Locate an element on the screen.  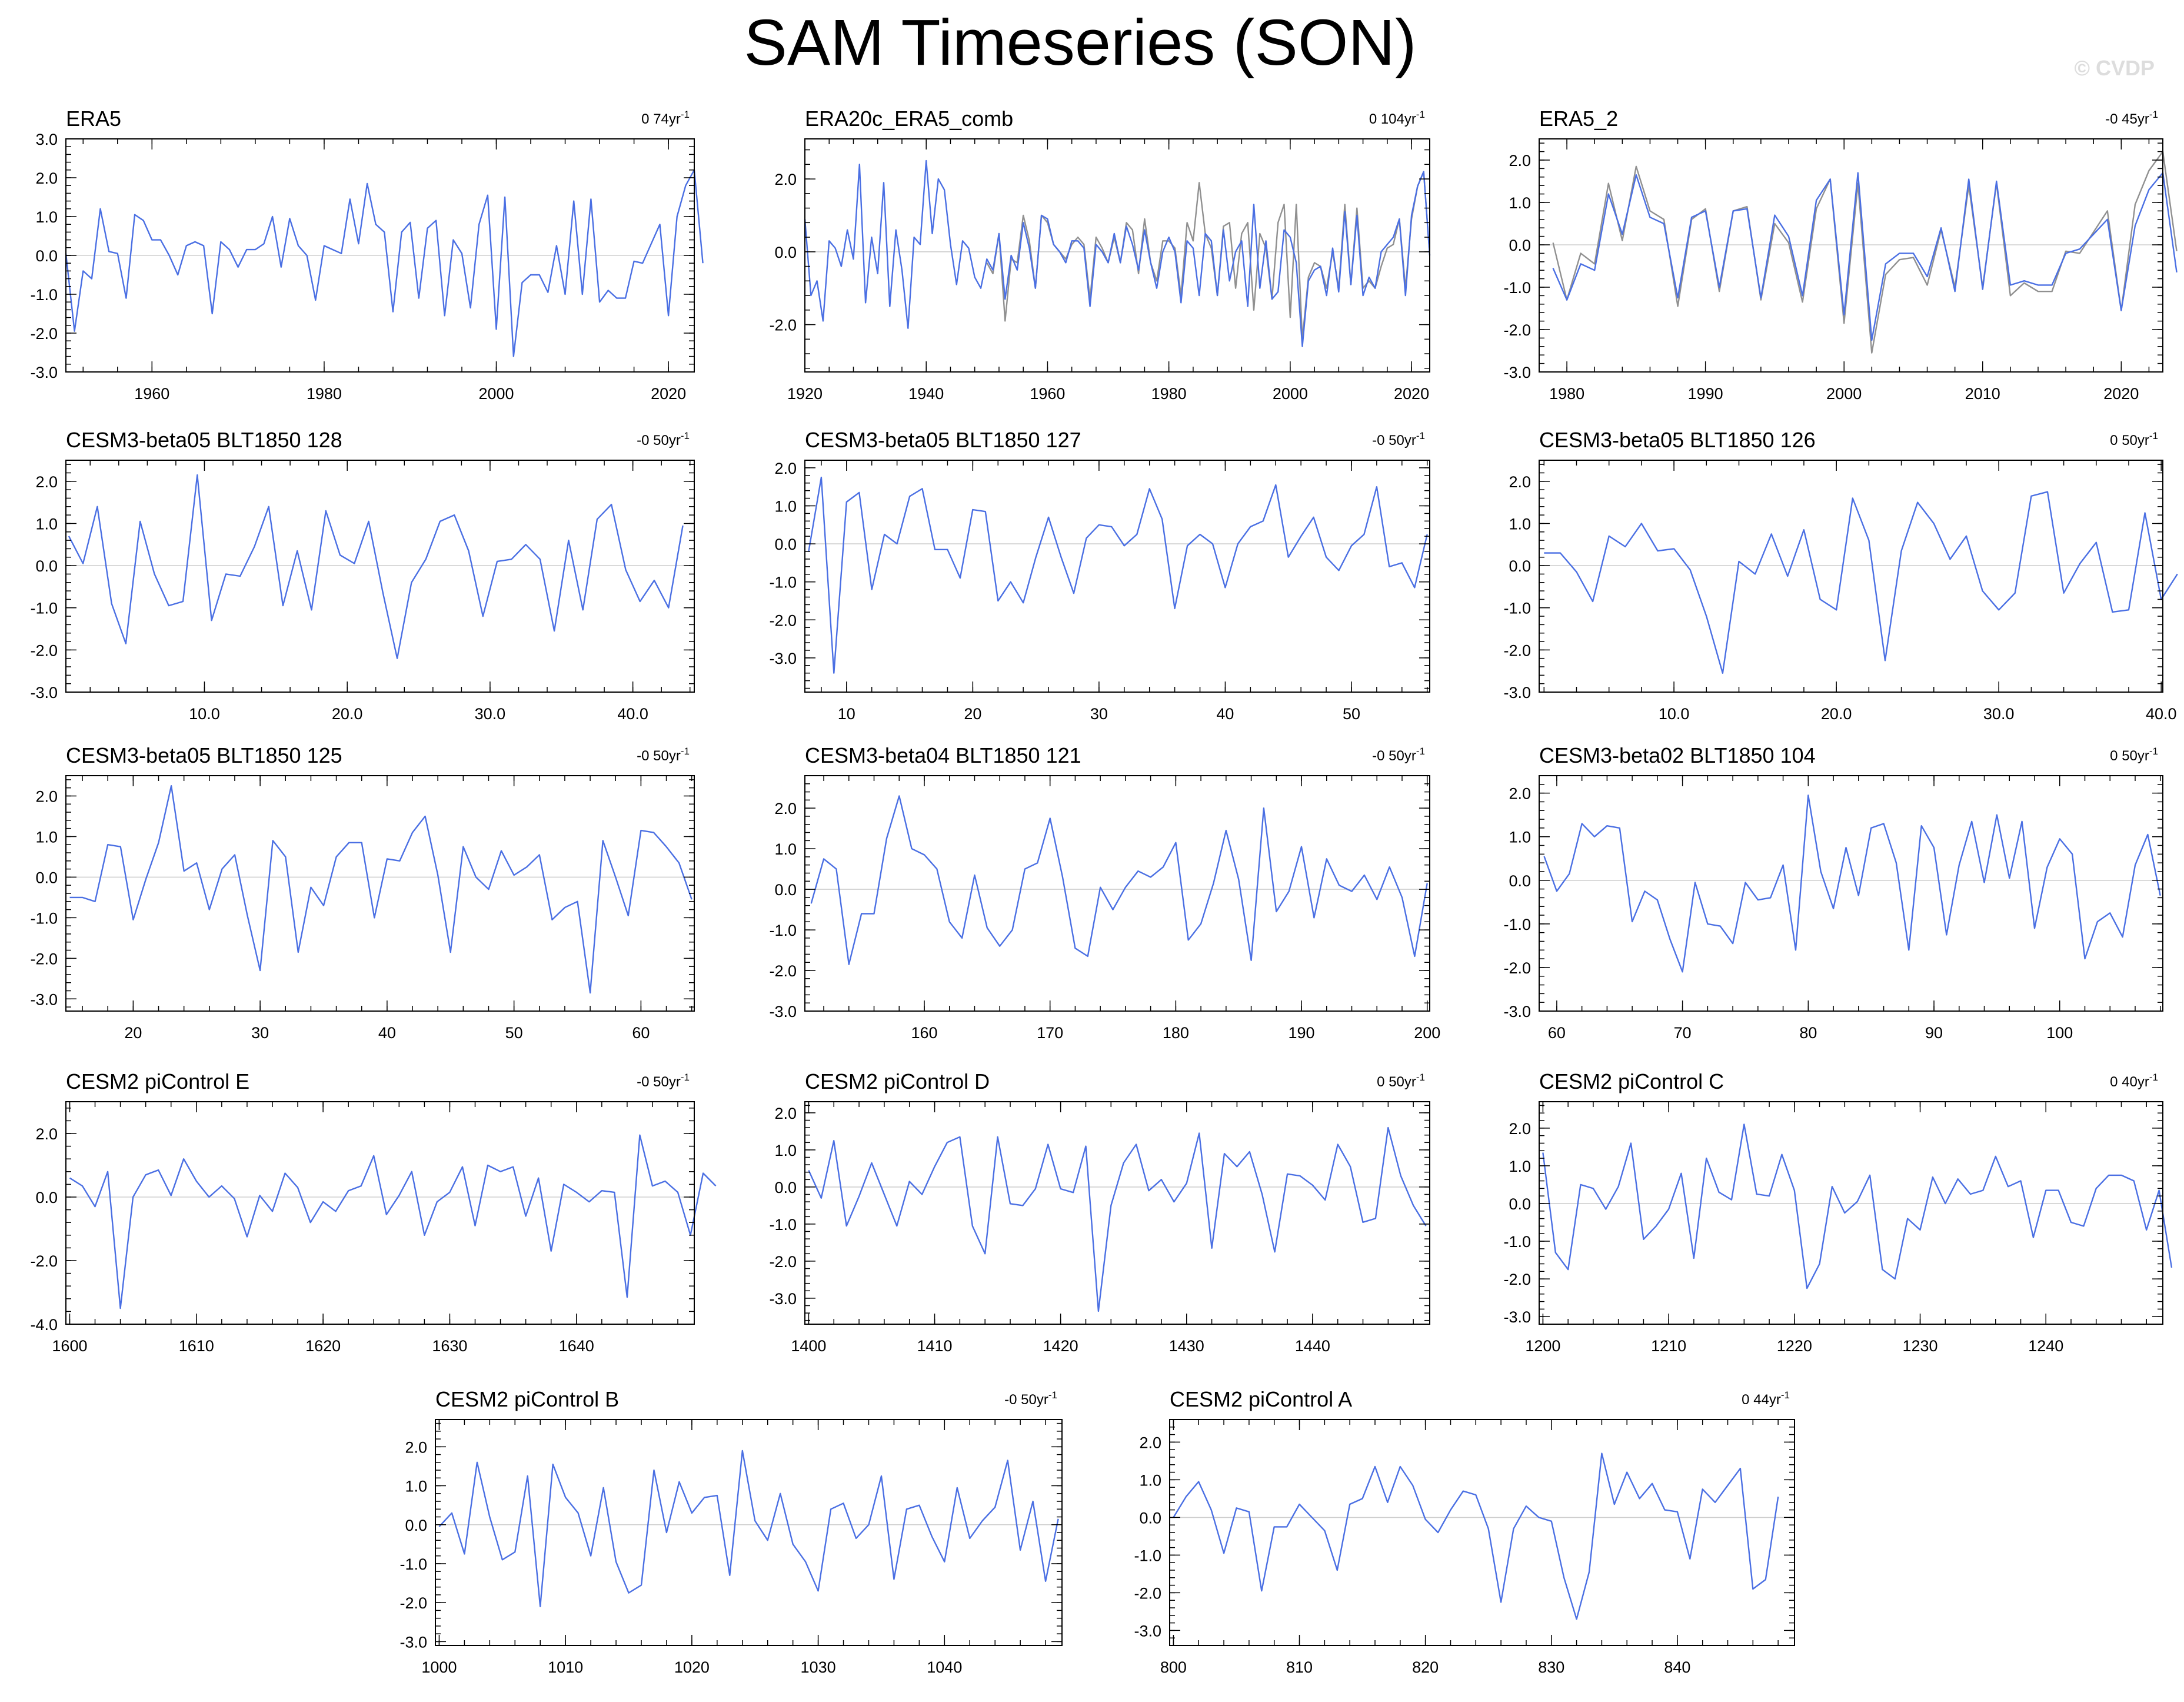
x-tick-label: 90 is located at coordinates (1934, 1033).